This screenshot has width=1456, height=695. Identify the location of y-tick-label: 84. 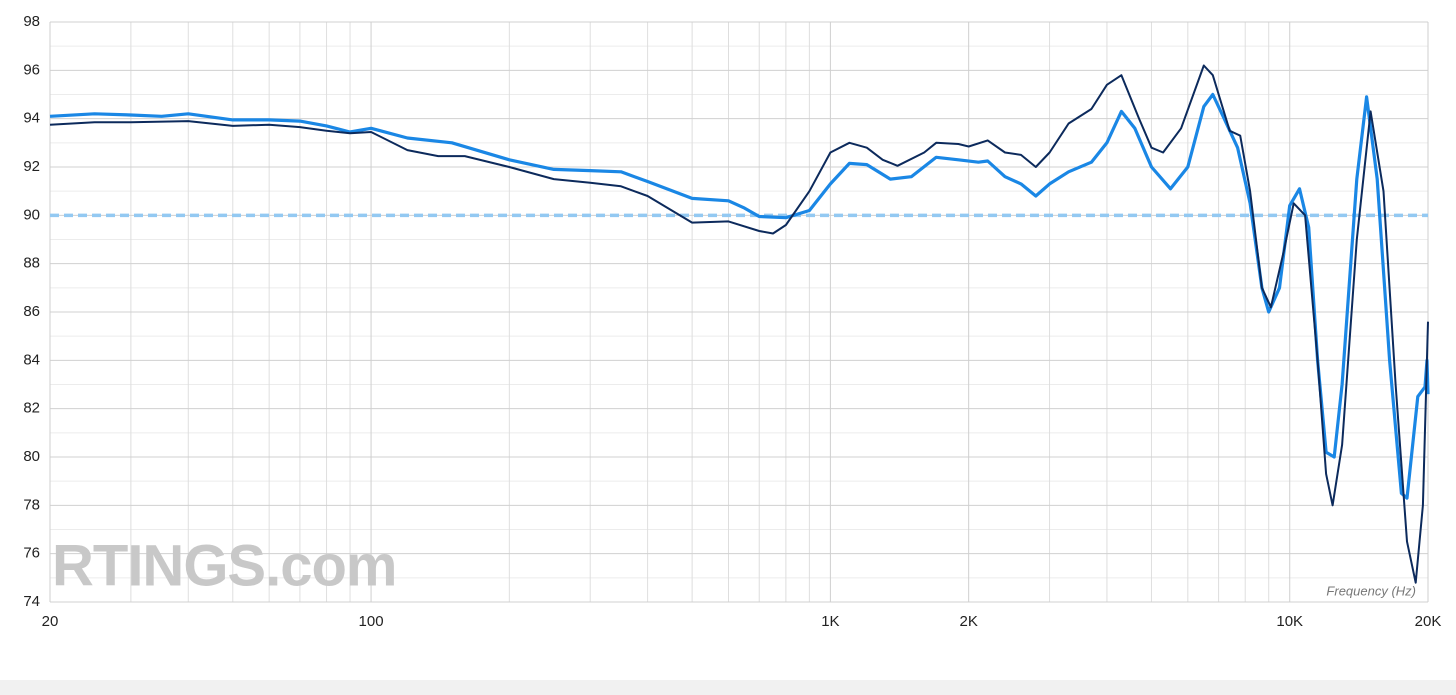
(31, 359).